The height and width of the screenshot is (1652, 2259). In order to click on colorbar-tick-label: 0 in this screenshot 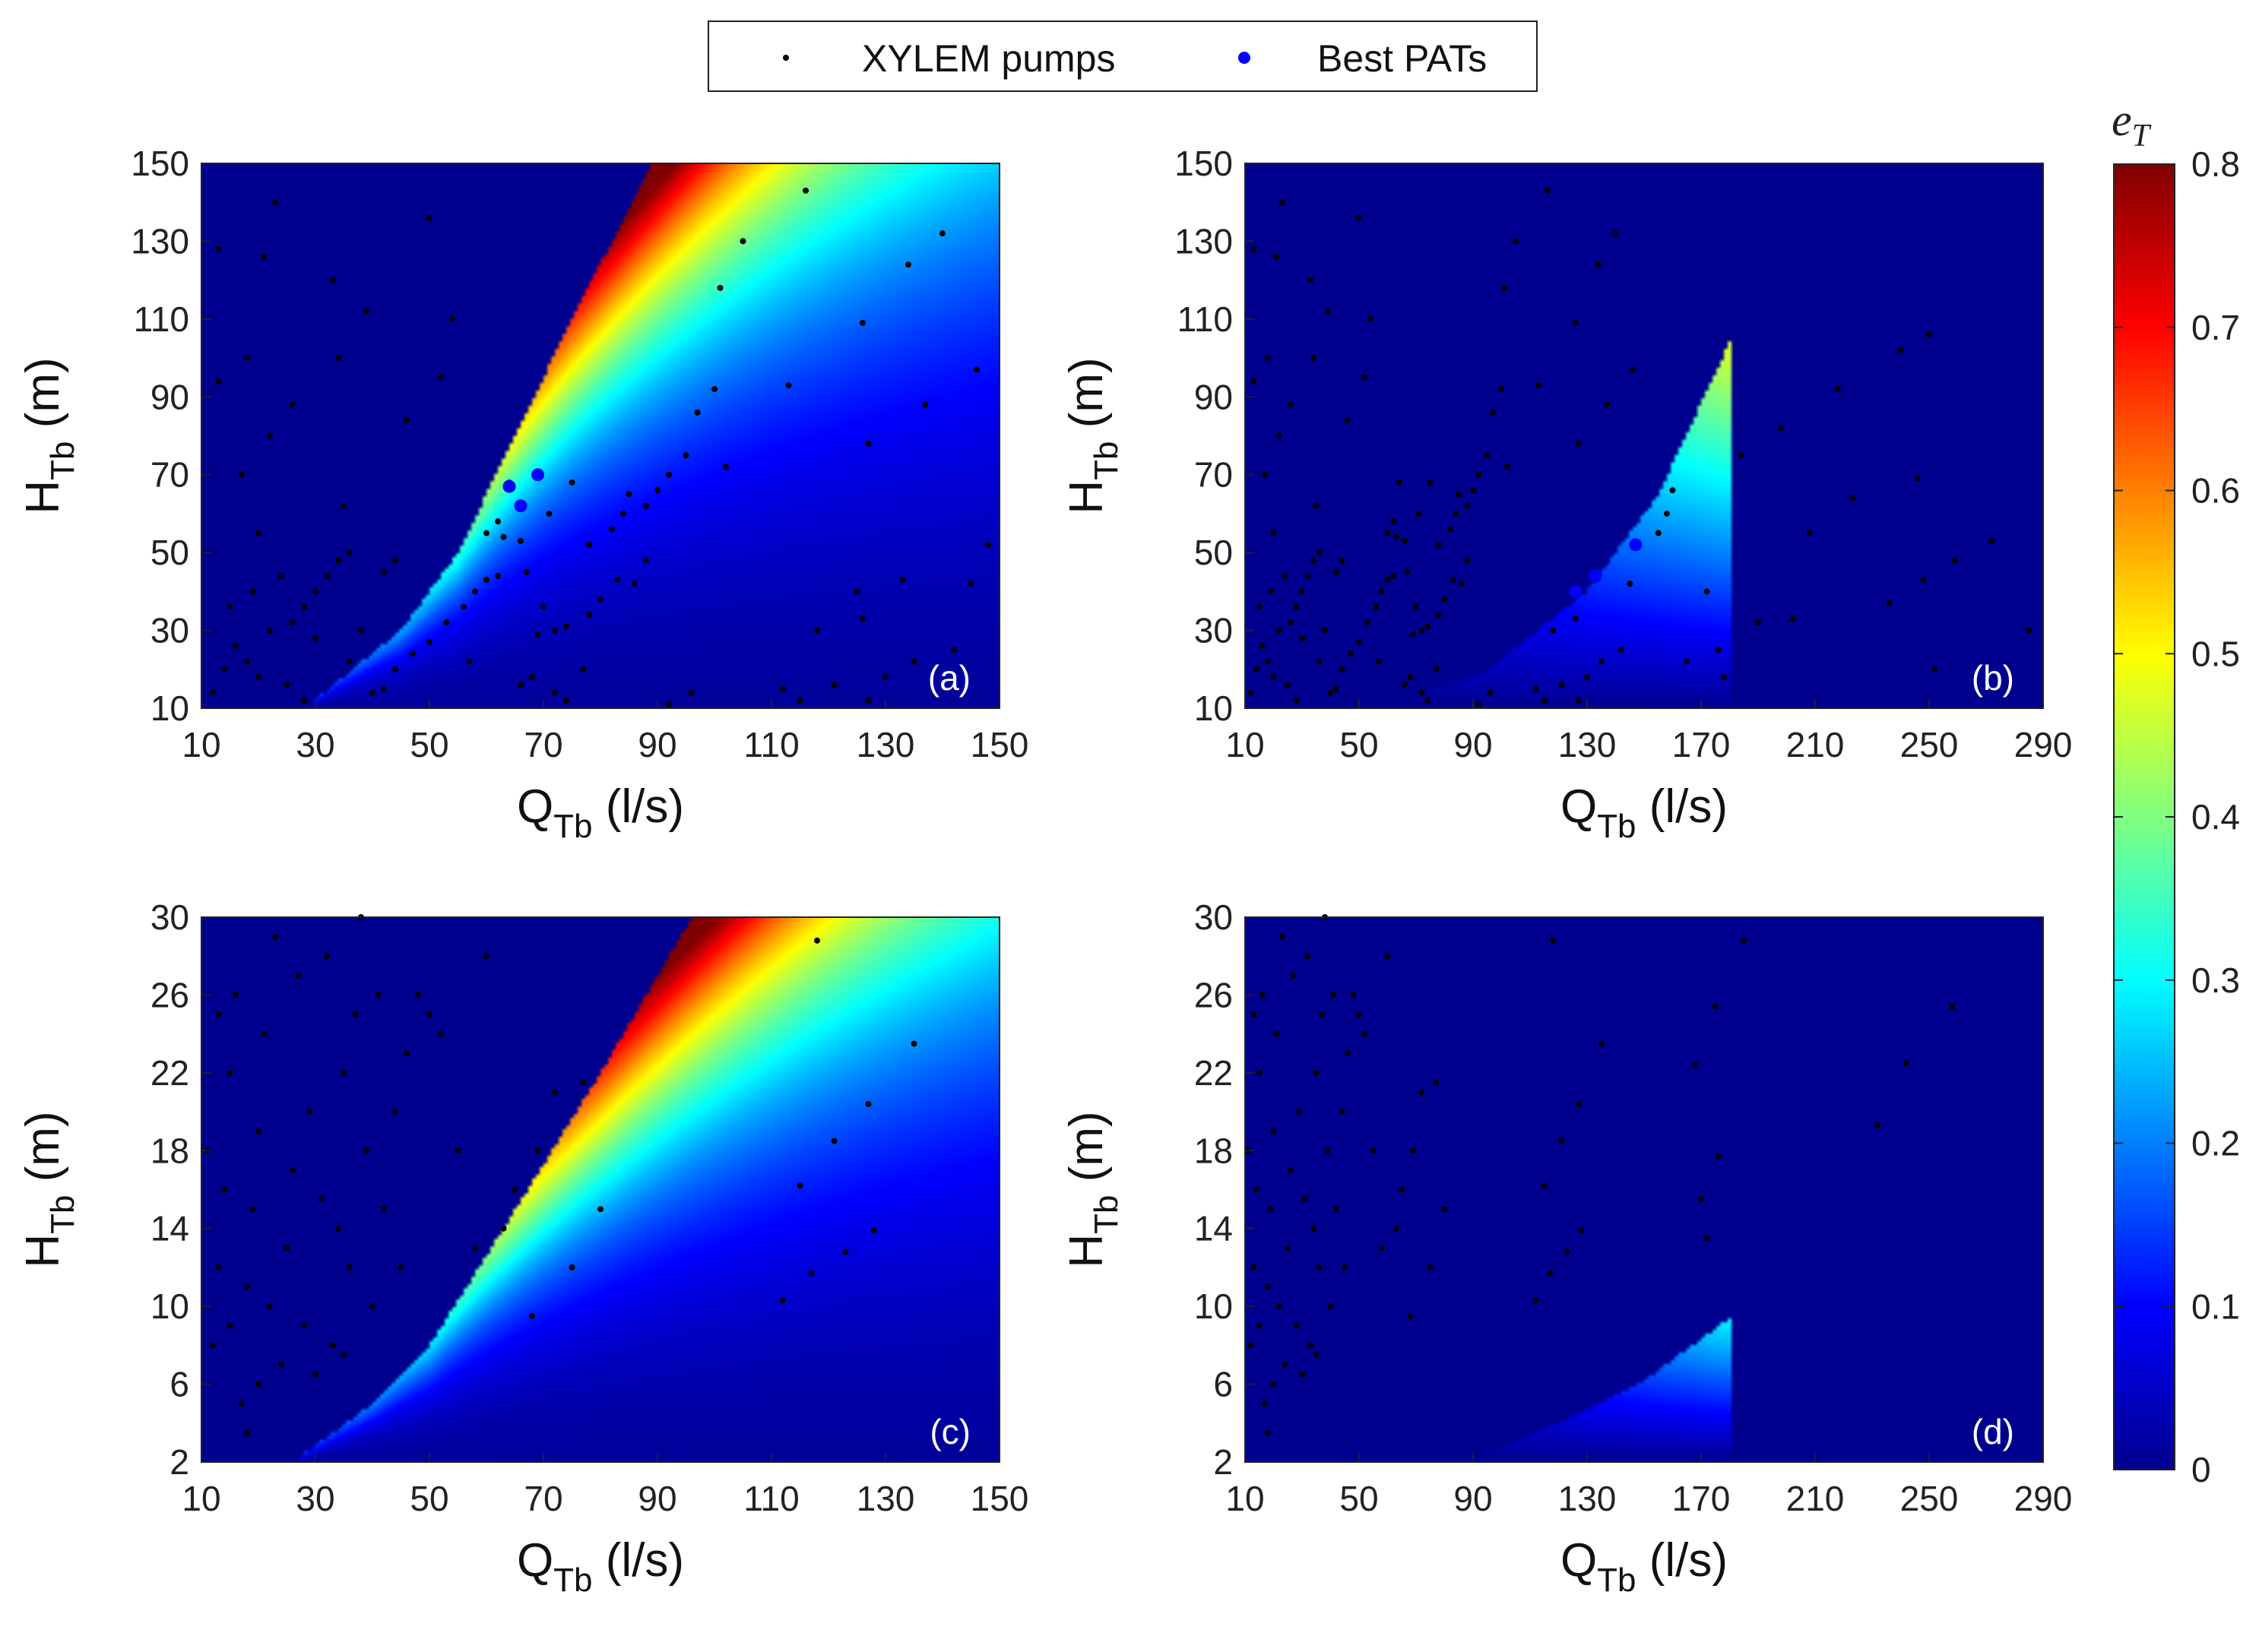, I will do `click(2201, 1469)`.